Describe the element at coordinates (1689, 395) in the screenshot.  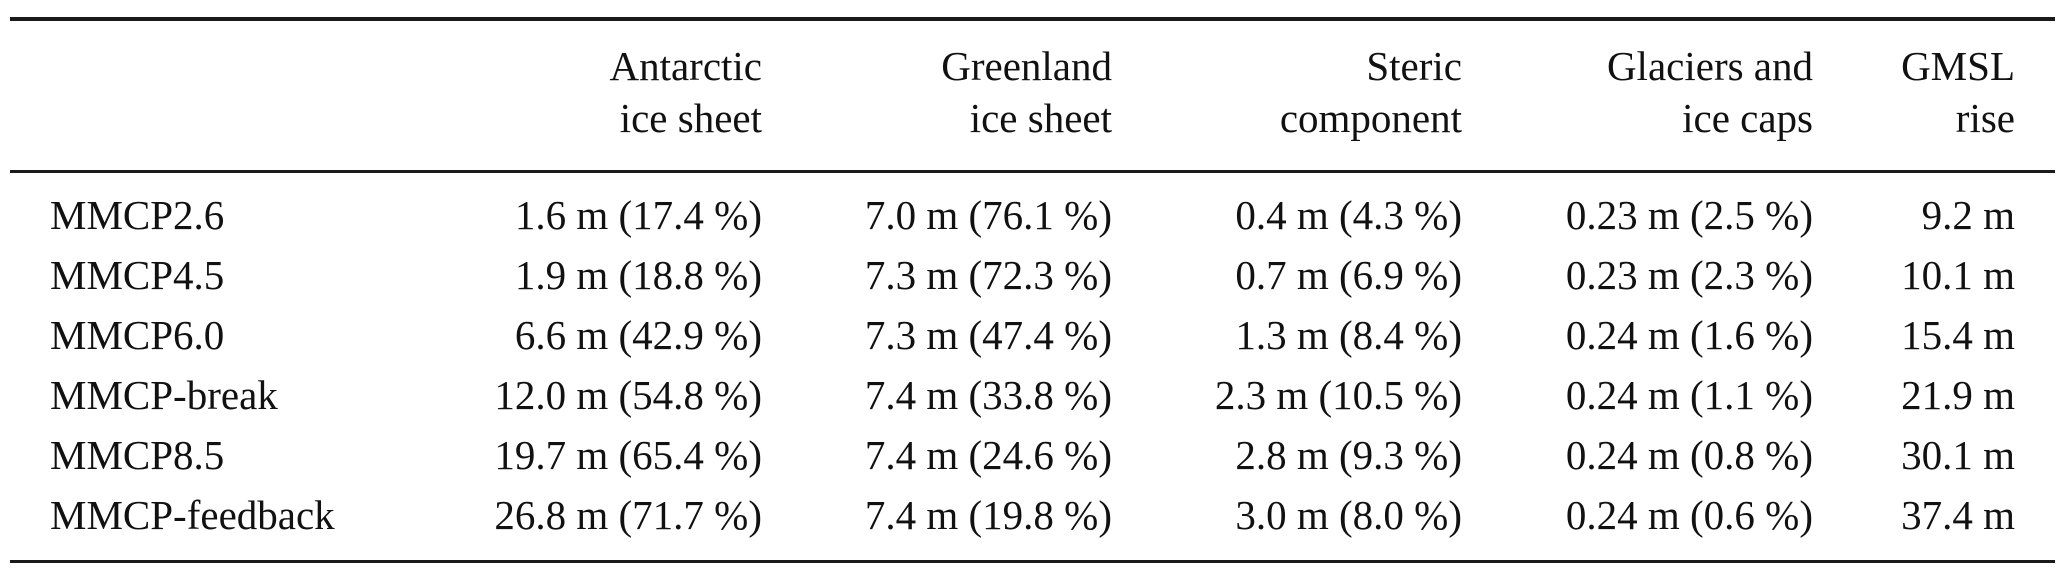
I see `glaciers-cell: 0.24 m (1.1 %)` at that location.